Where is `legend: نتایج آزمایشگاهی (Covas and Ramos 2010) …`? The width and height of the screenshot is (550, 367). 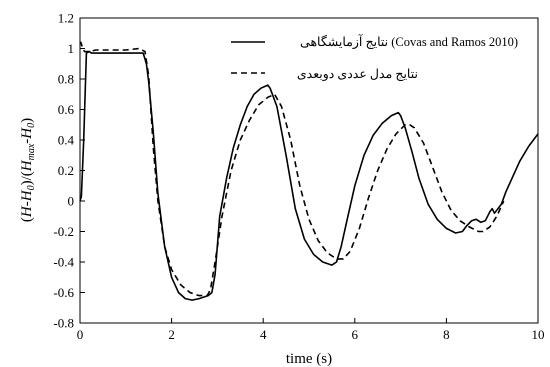
legend: نتایج آزمایشگاهی (Covas and Ramos 2010) … is located at coordinates (374, 57).